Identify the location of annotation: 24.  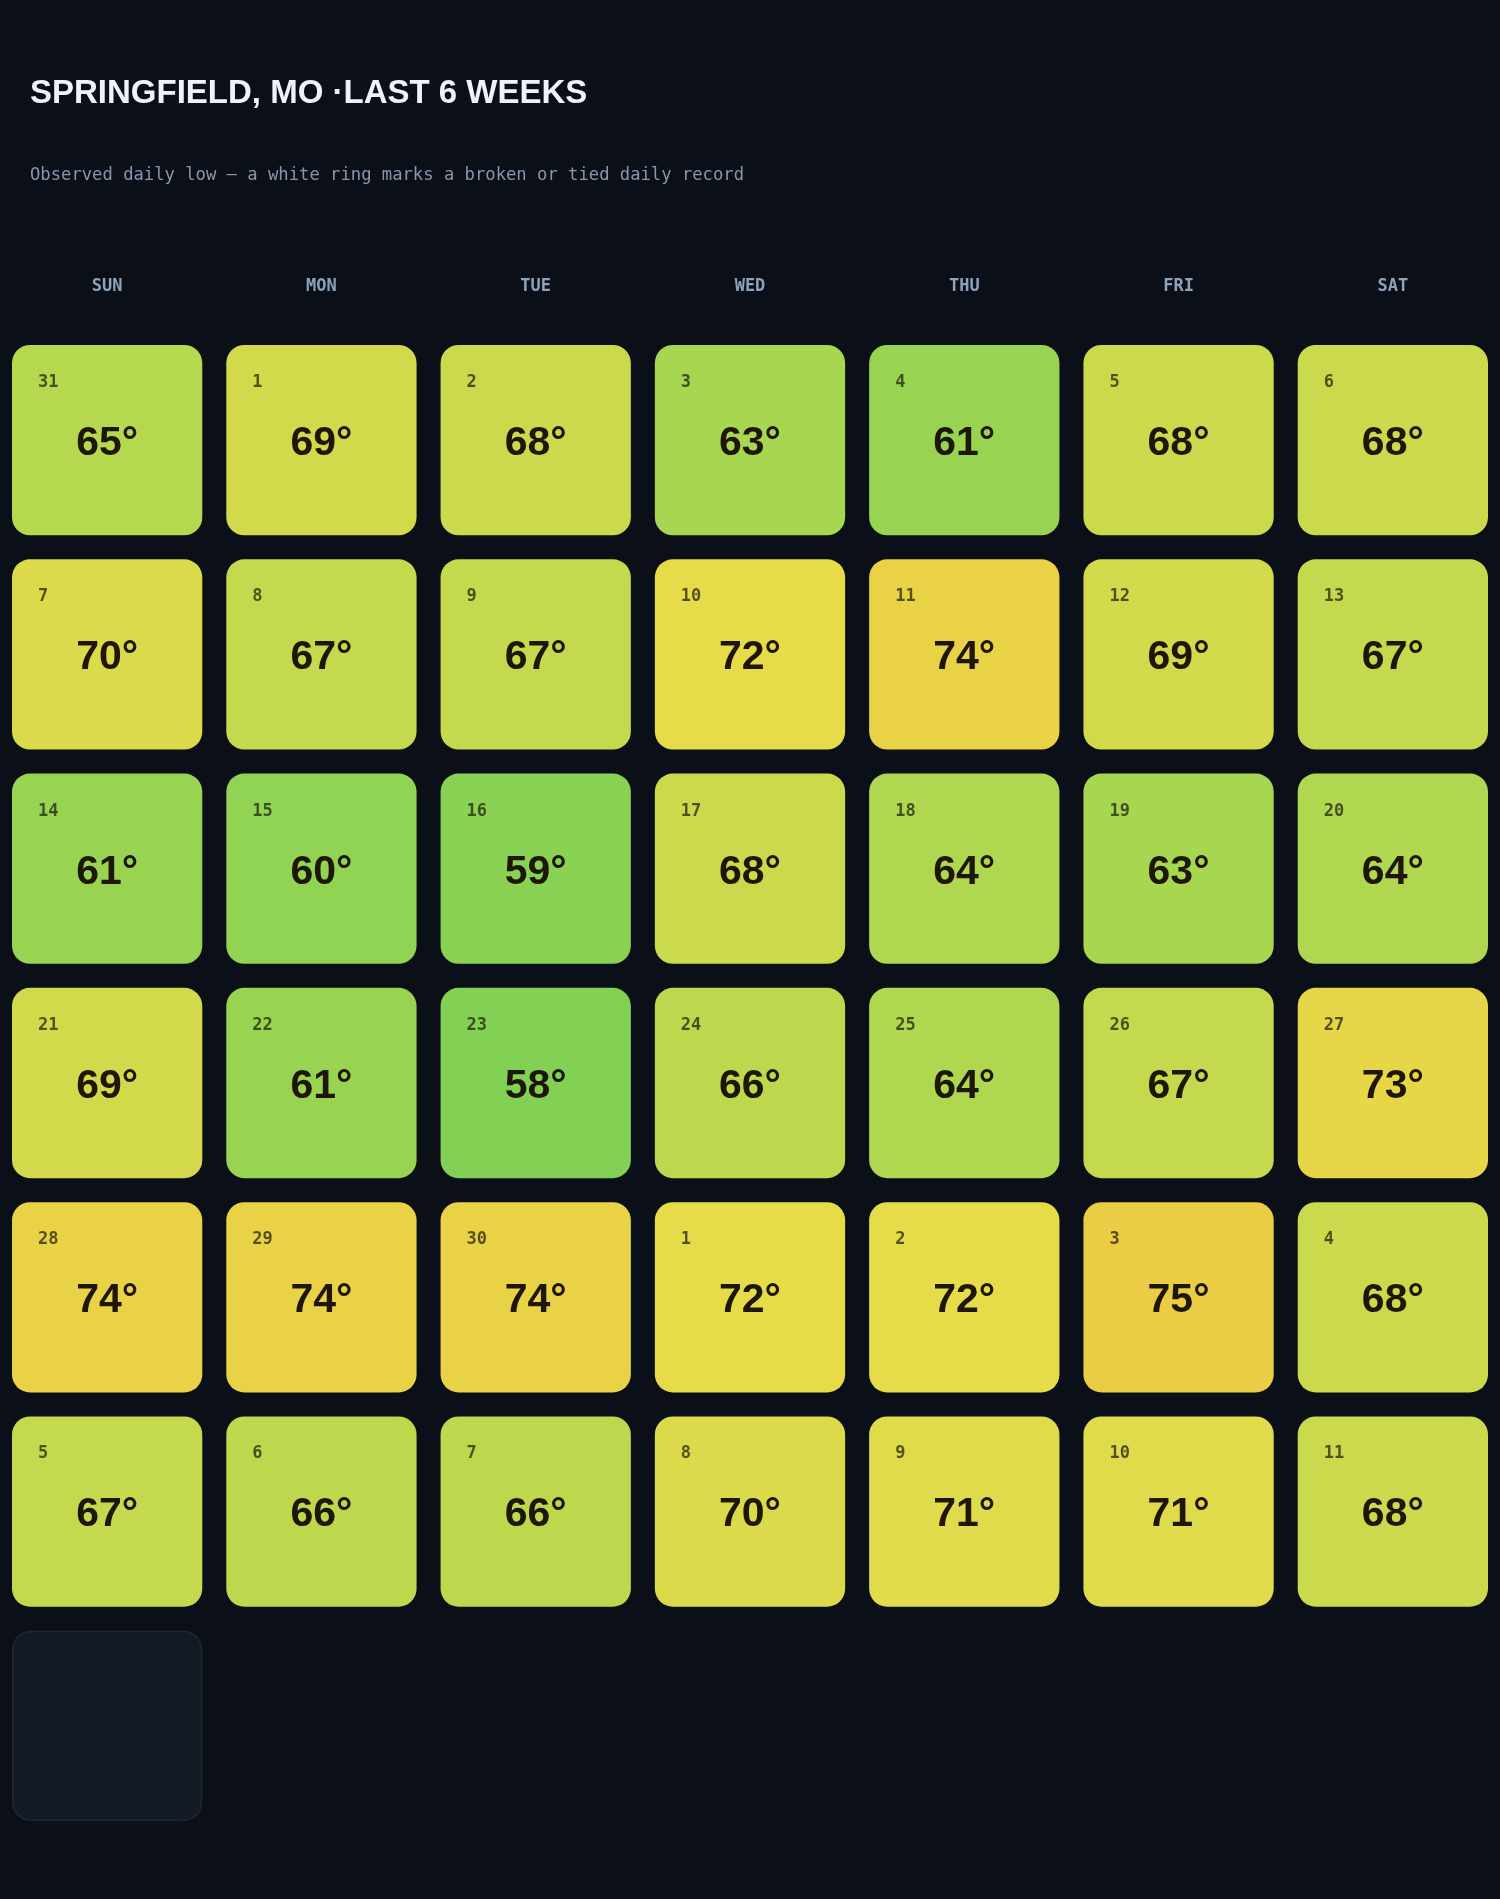
(691, 1023).